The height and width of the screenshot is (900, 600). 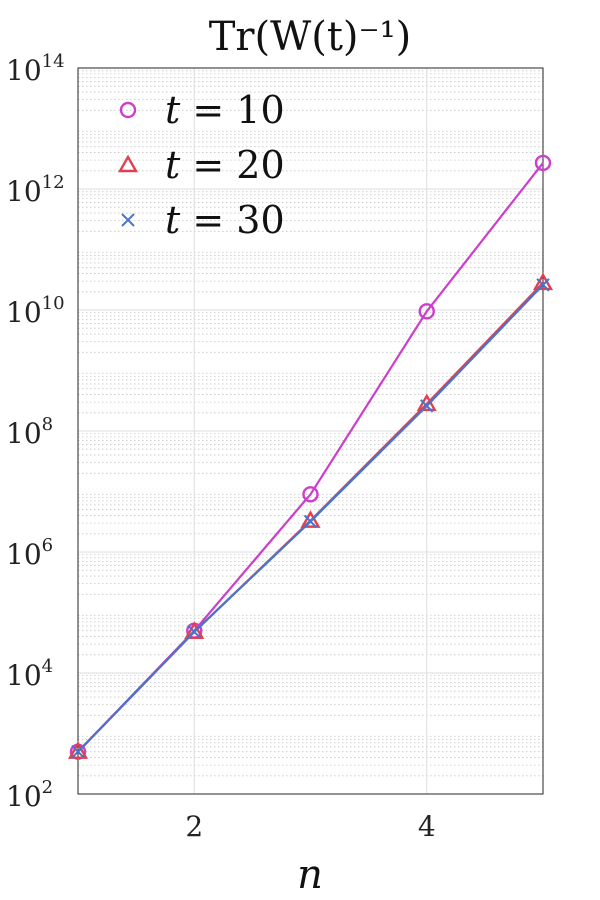 I want to click on y-tick-label: 10², so click(x=29, y=795).